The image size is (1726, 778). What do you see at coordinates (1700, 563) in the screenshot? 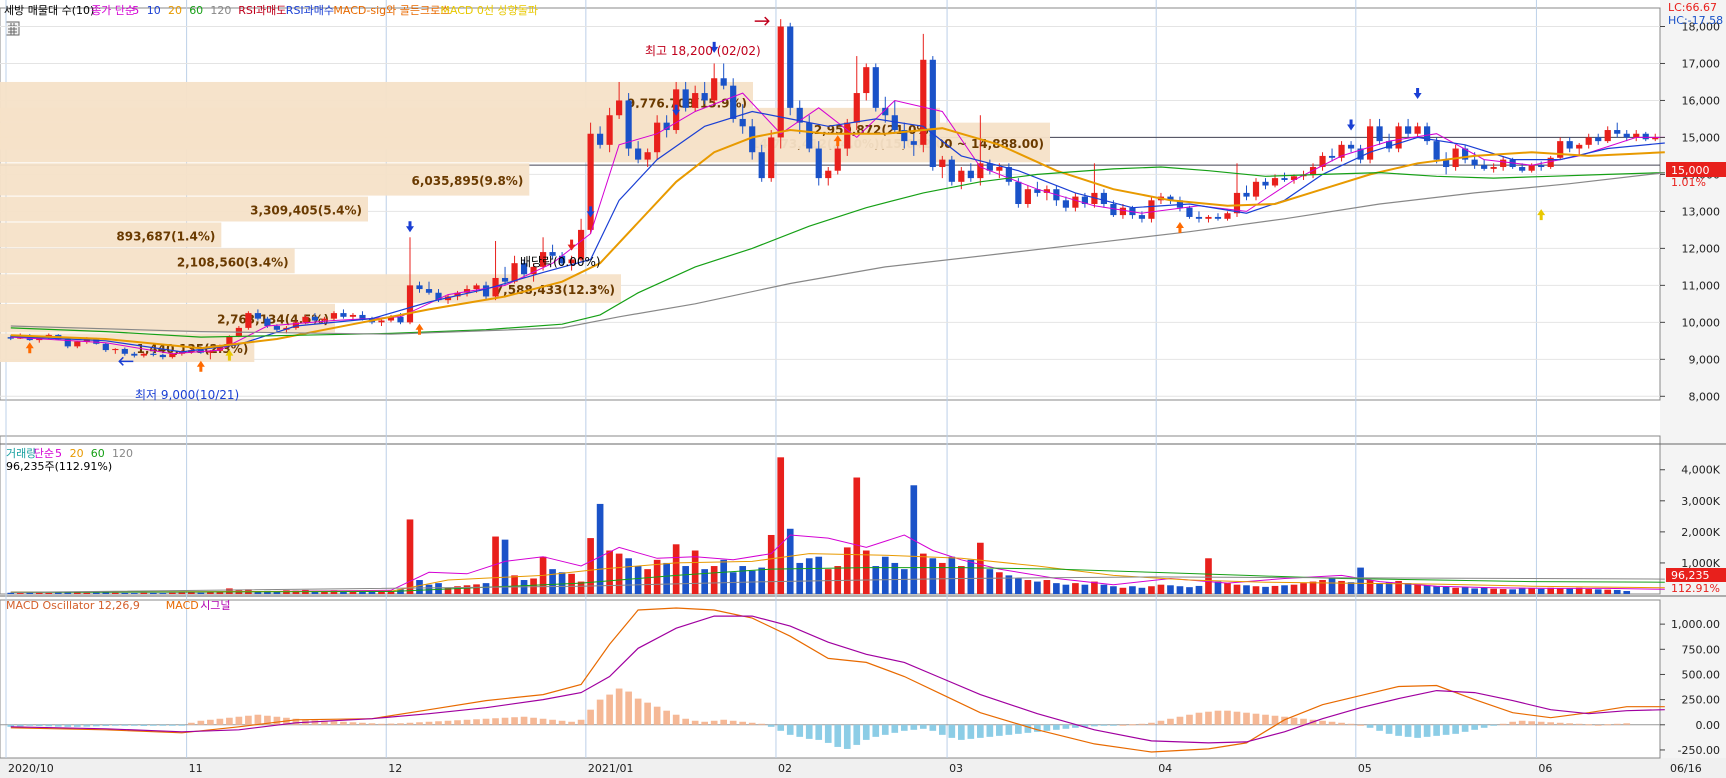
I see `volume-tick-label: 1,000K` at bounding box center [1700, 563].